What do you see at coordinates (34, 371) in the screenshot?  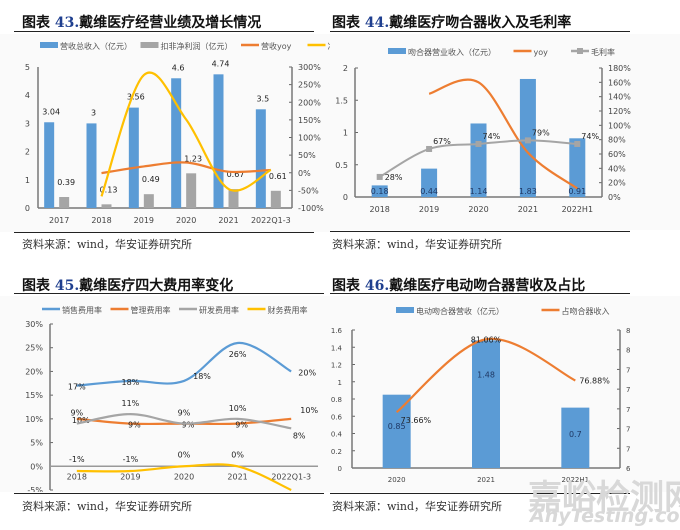 I see `y-tick-label: 20%` at bounding box center [34, 371].